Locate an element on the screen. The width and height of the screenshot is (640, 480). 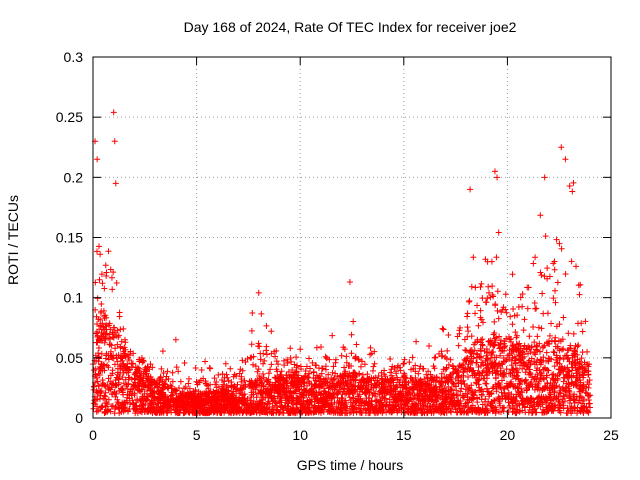
x-tick-label: 0 is located at coordinates (93, 435).